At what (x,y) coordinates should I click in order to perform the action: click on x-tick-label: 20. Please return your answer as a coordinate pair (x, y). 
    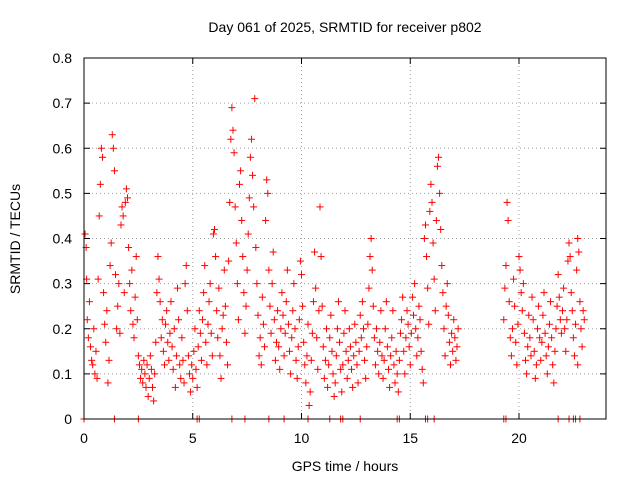
    Looking at the image, I should click on (519, 438).